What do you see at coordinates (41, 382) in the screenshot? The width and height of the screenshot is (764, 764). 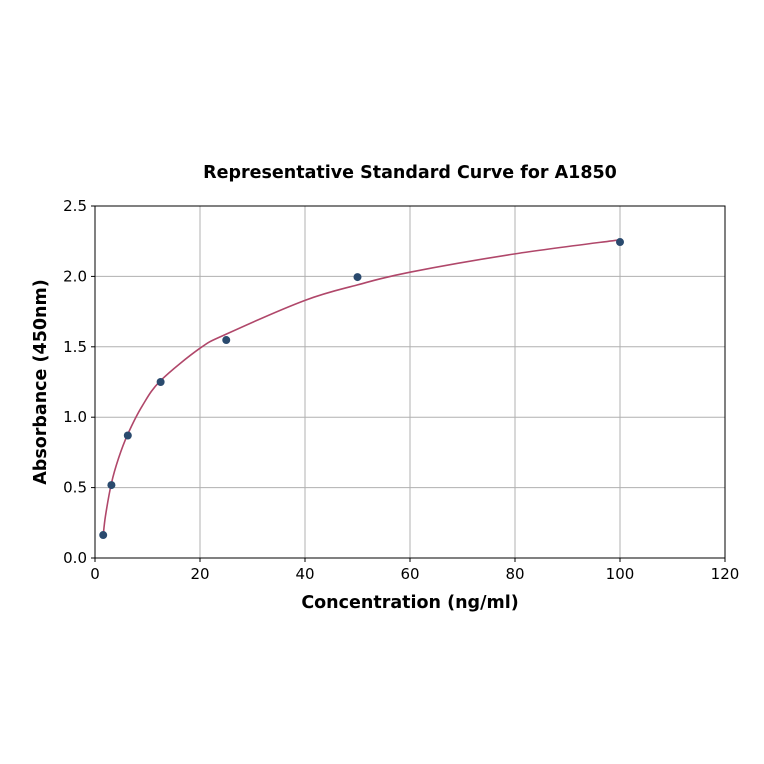 I see `y-axis-label: Absorbance (450nm)` at bounding box center [41, 382].